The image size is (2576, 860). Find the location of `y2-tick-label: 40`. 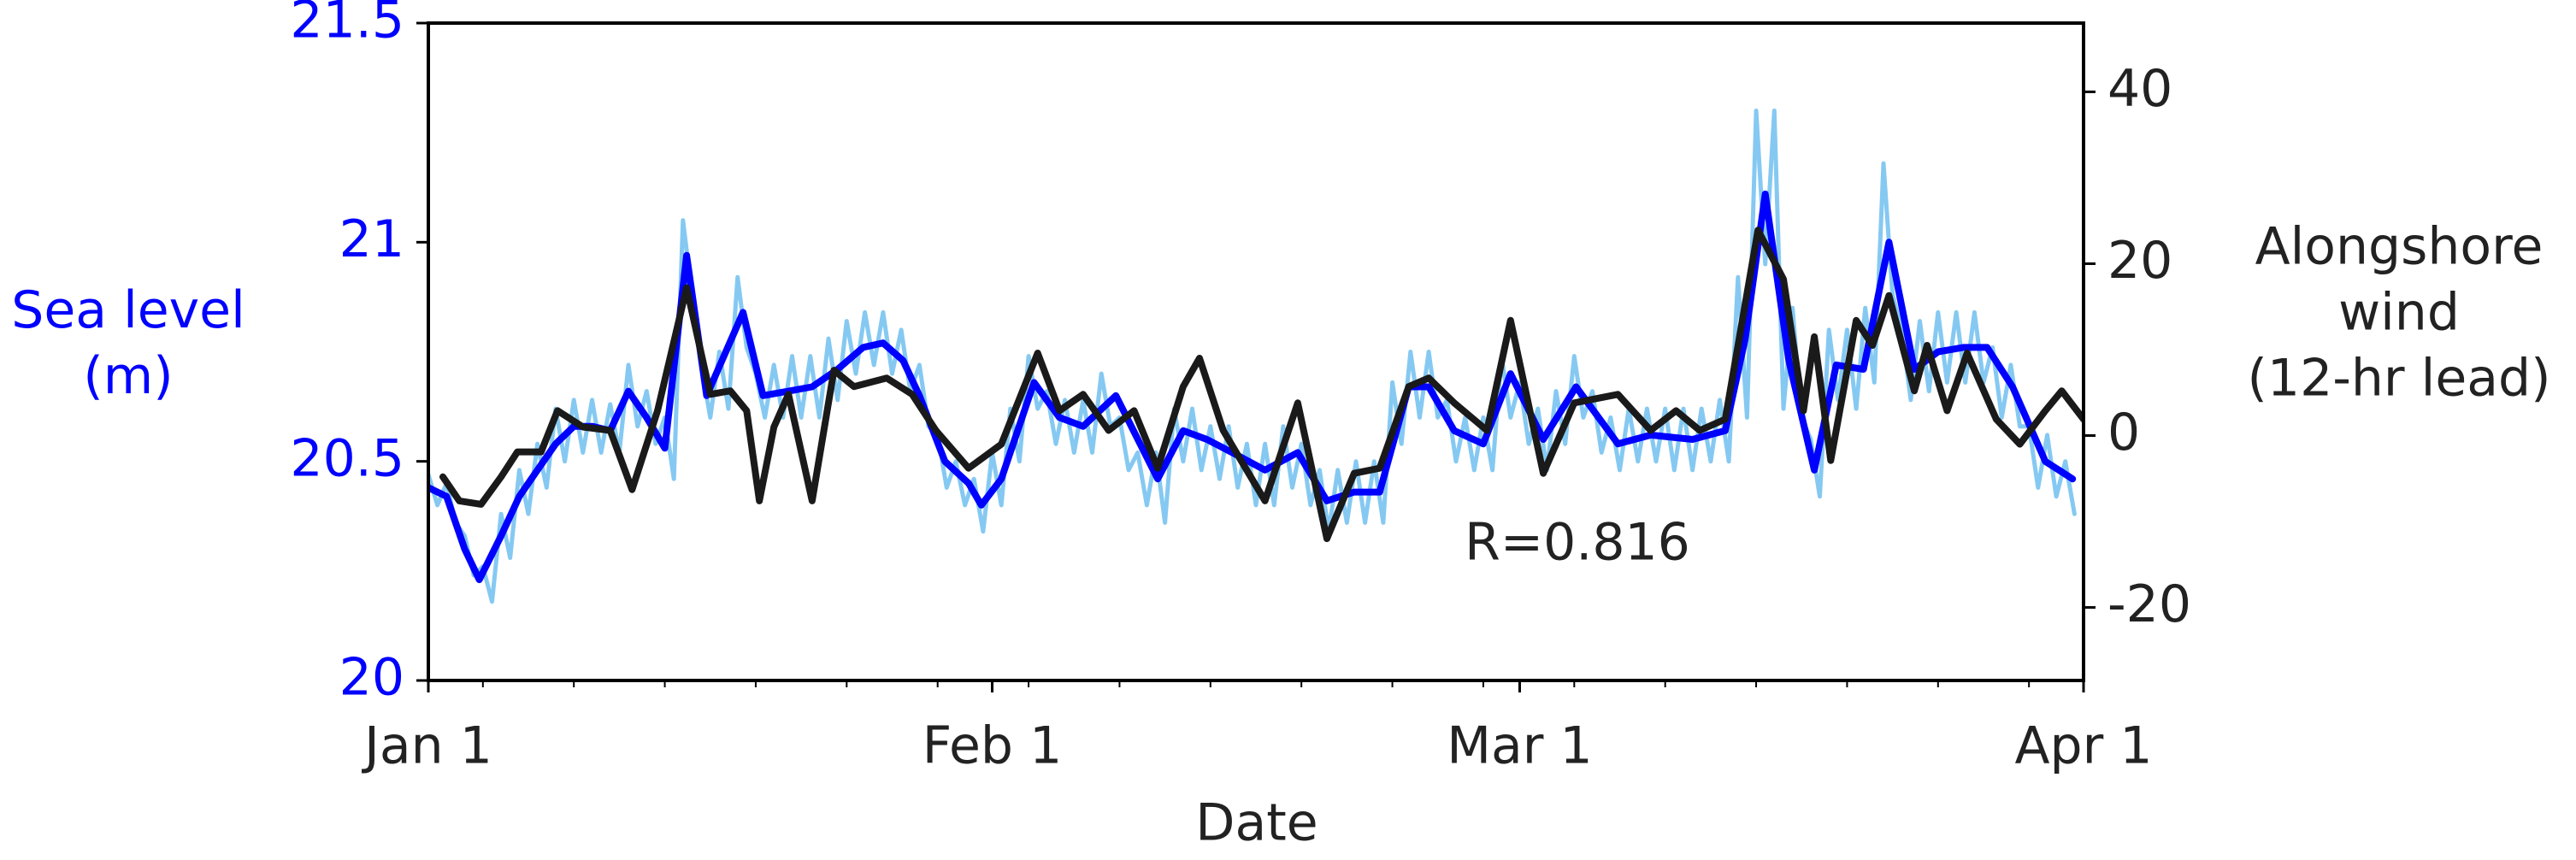

y2-tick-label: 40 is located at coordinates (2139, 89).